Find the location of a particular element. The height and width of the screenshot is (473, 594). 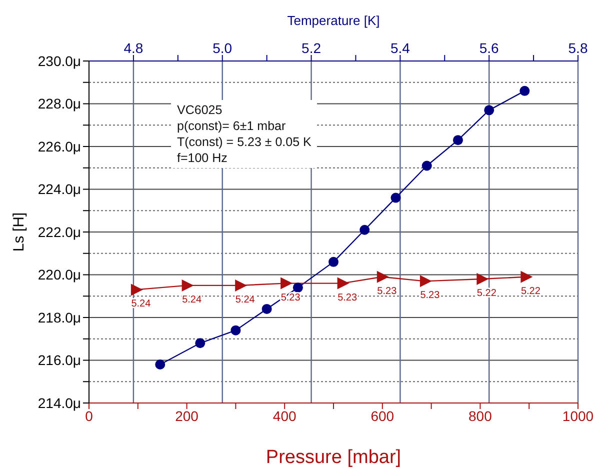

x-tick-label: 400 is located at coordinates (284, 416).